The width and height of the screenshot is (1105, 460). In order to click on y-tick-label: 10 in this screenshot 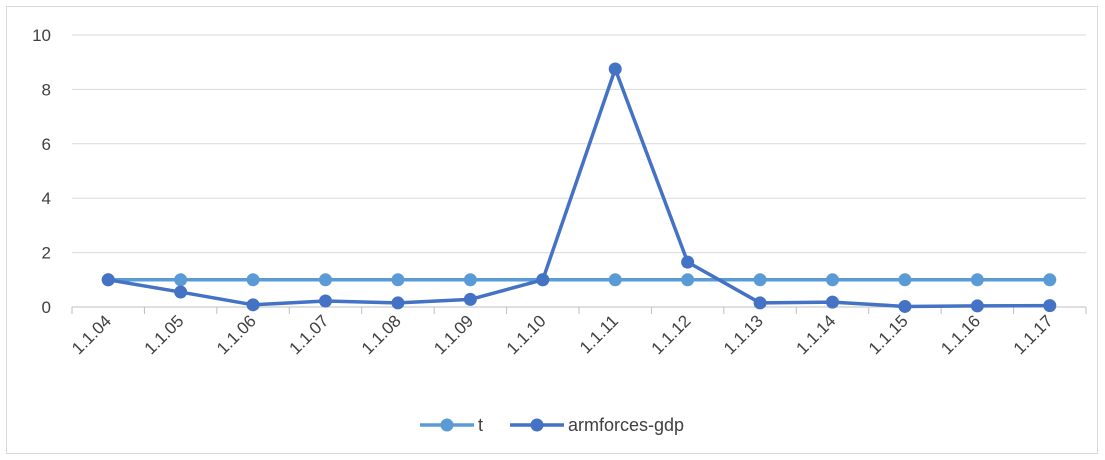, I will do `click(41, 35)`.